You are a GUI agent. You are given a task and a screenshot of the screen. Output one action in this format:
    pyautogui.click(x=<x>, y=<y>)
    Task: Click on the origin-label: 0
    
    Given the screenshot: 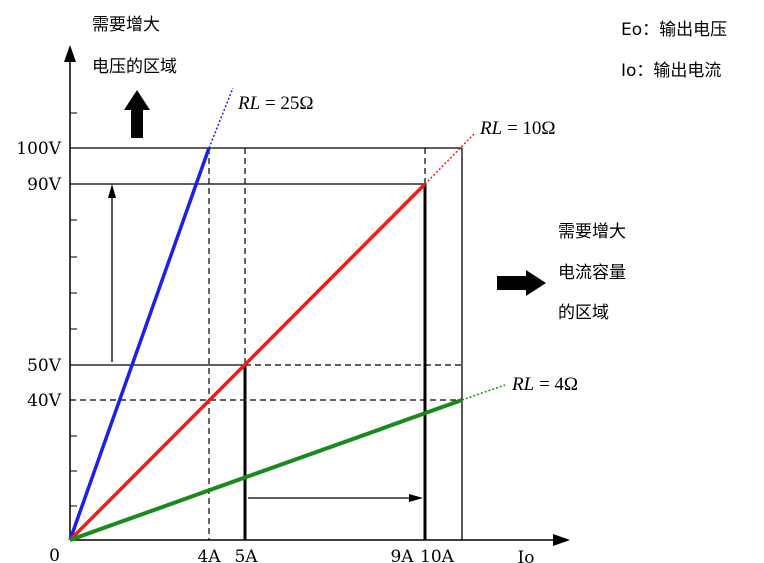 What is the action you would take?
    pyautogui.click(x=54, y=554)
    